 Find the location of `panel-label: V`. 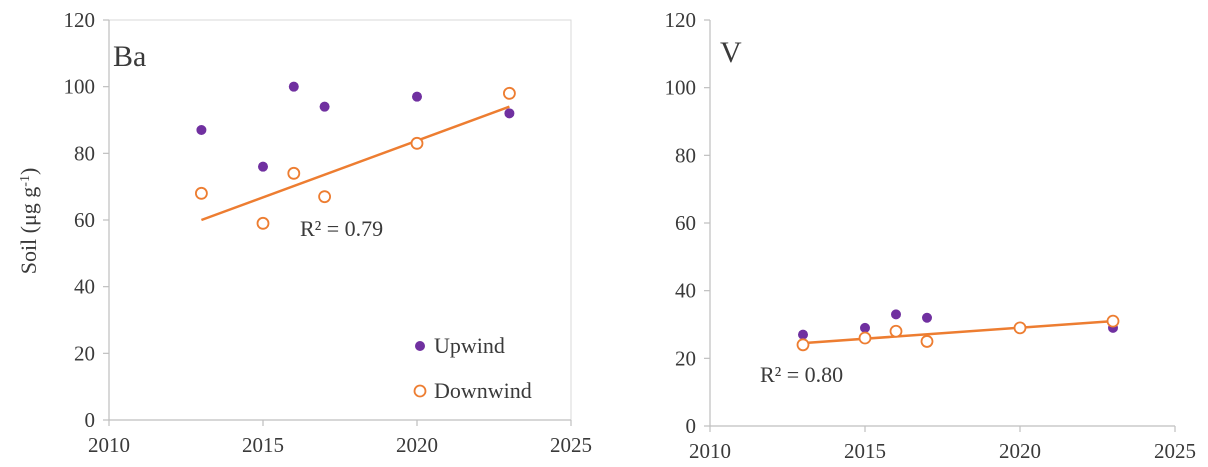

panel-label: V is located at coordinates (731, 52).